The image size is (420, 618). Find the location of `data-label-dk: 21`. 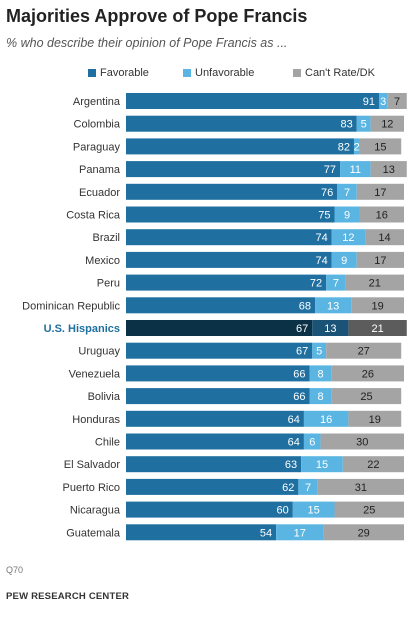

data-label-dk: 21 is located at coordinates (375, 284).